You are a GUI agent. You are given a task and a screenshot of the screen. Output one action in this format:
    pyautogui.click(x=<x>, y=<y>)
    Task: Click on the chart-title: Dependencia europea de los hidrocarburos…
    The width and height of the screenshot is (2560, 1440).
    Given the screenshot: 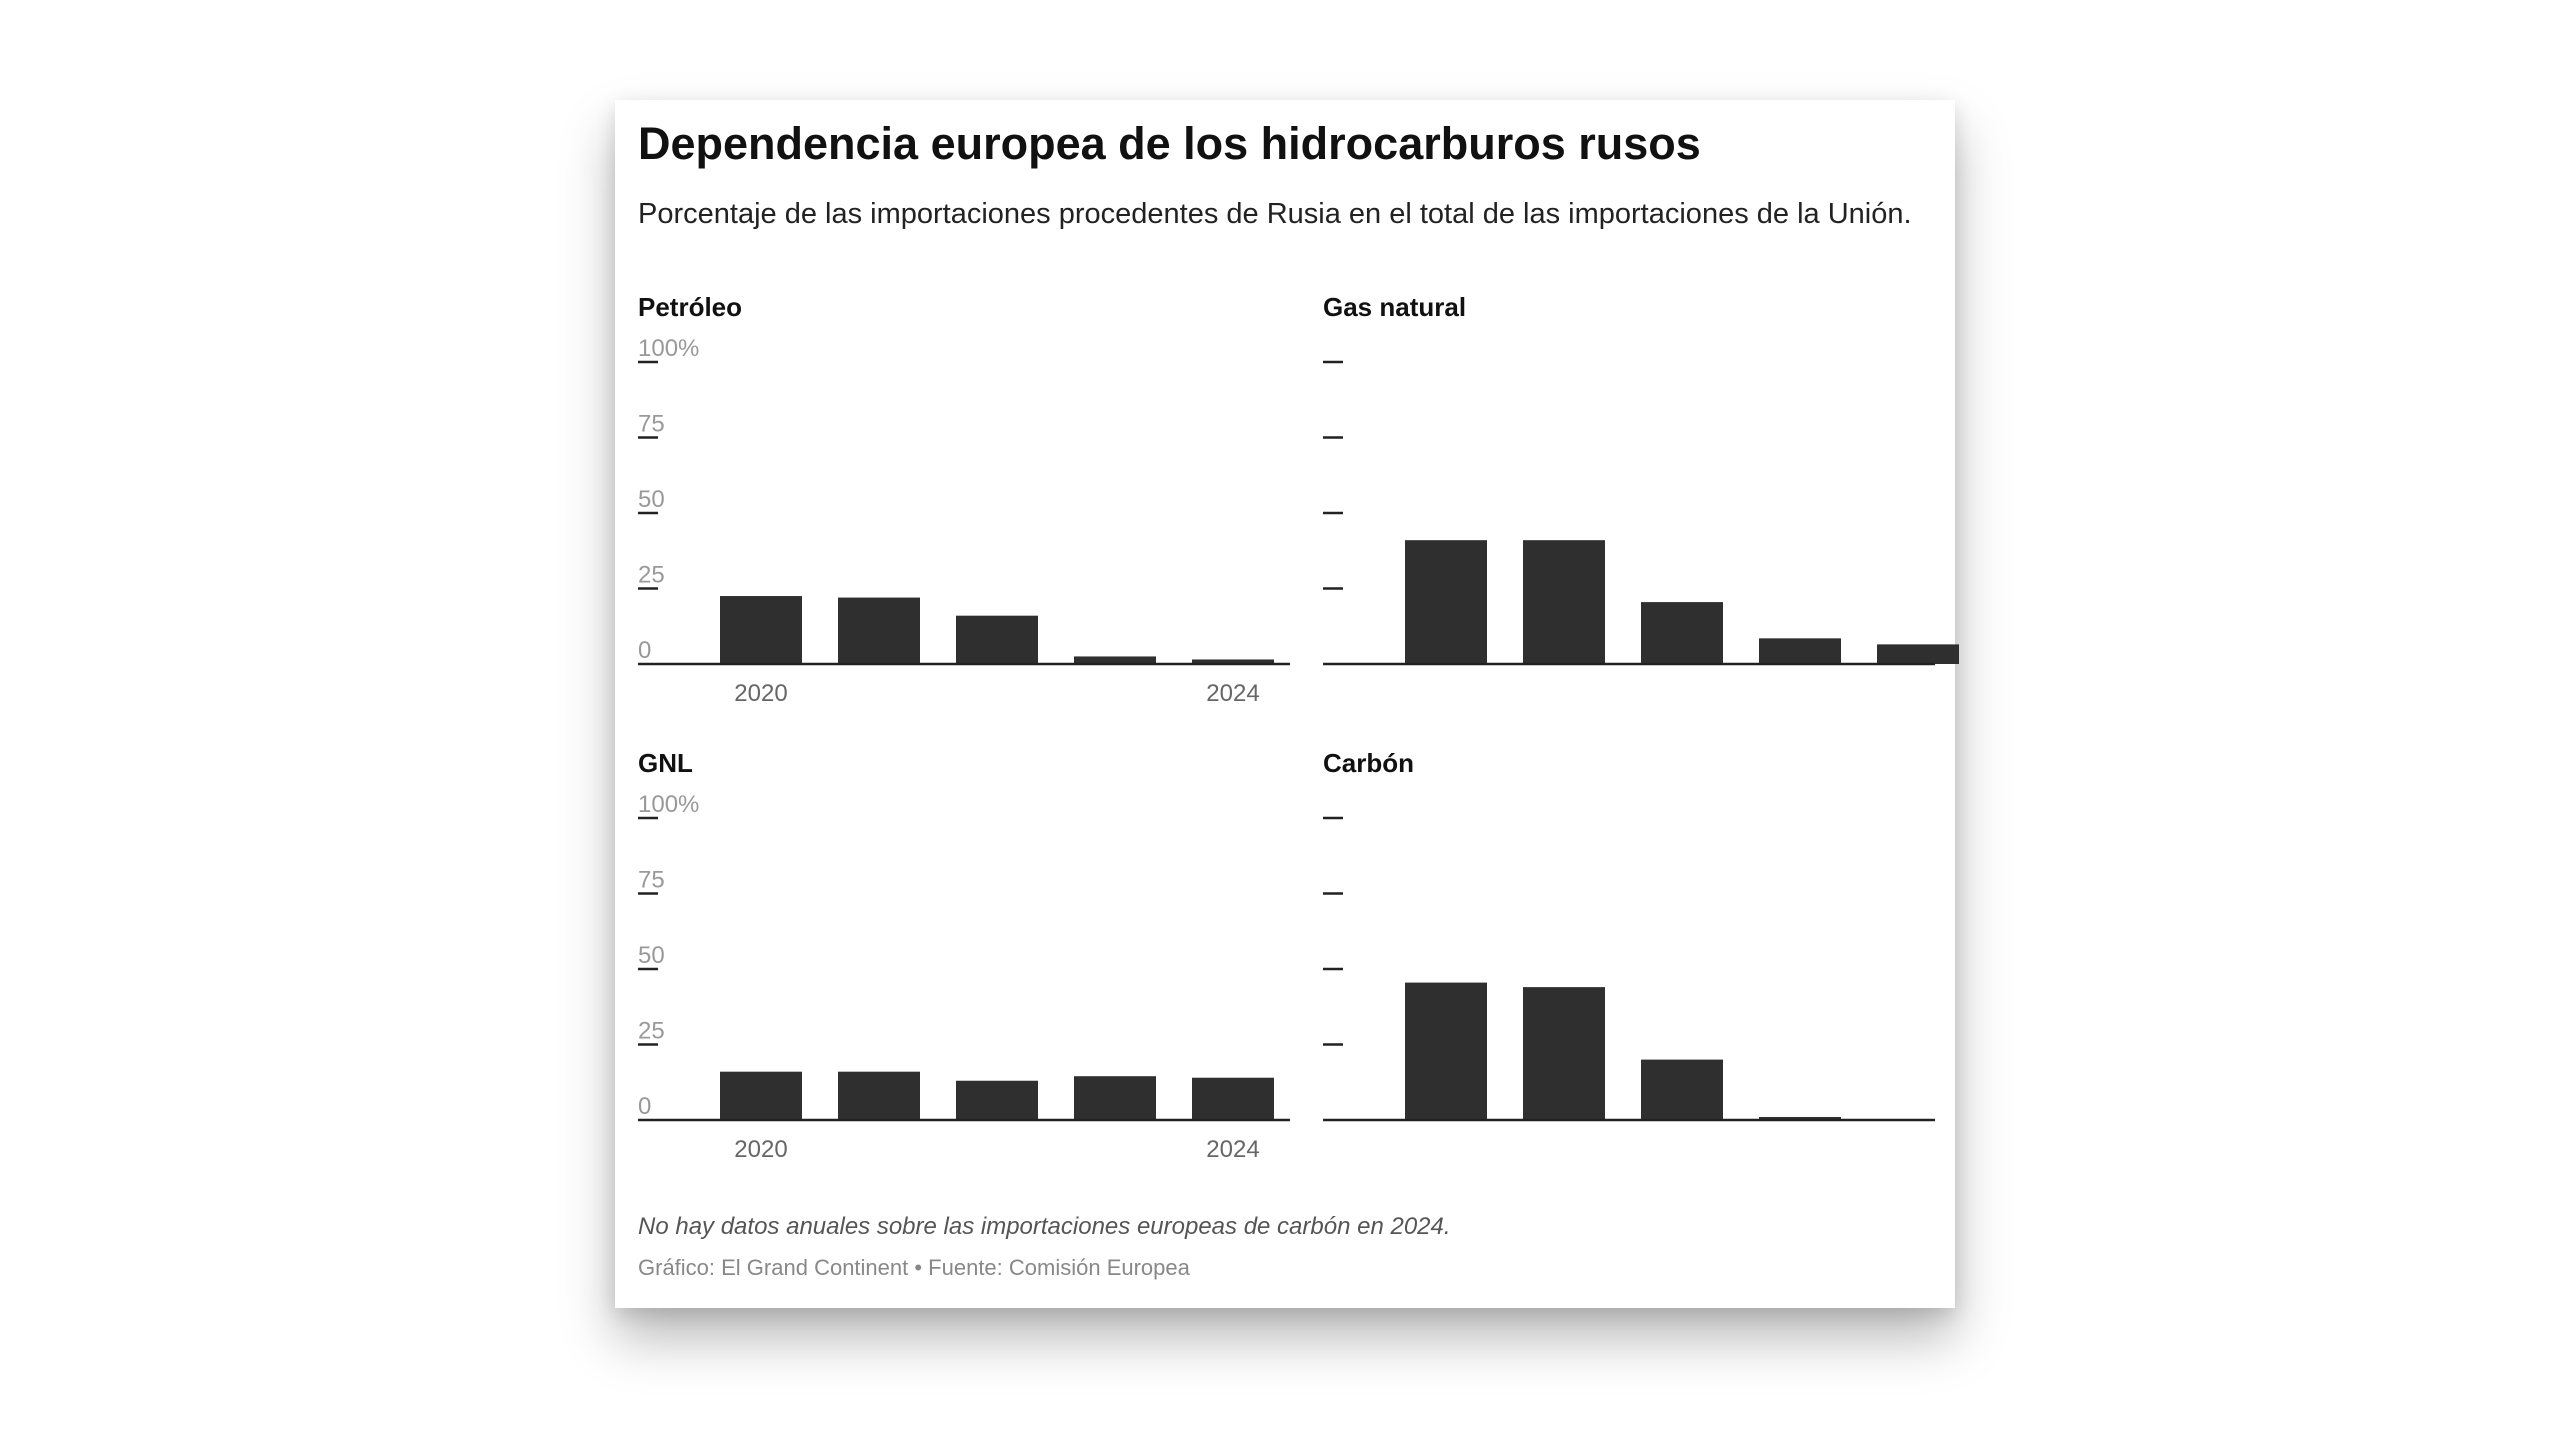 What is the action you would take?
    pyautogui.click(x=1169, y=143)
    